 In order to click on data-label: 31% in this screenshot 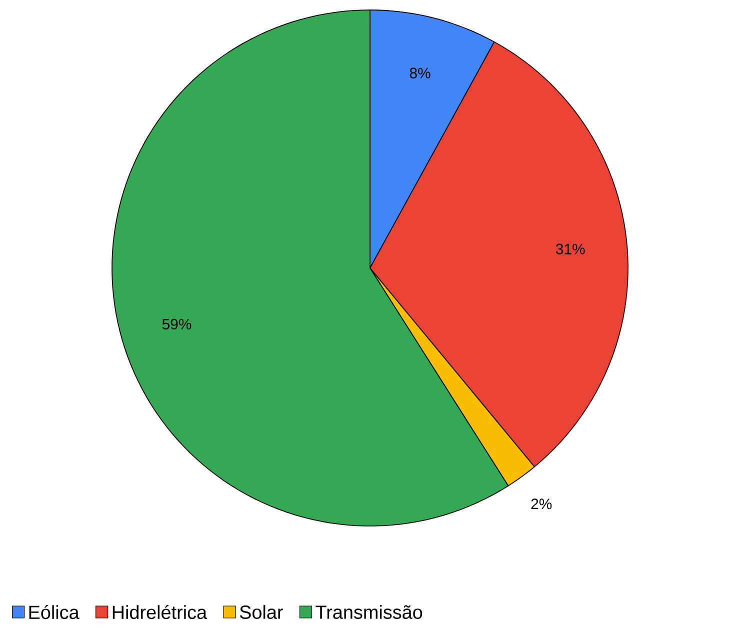, I will do `click(570, 249)`.